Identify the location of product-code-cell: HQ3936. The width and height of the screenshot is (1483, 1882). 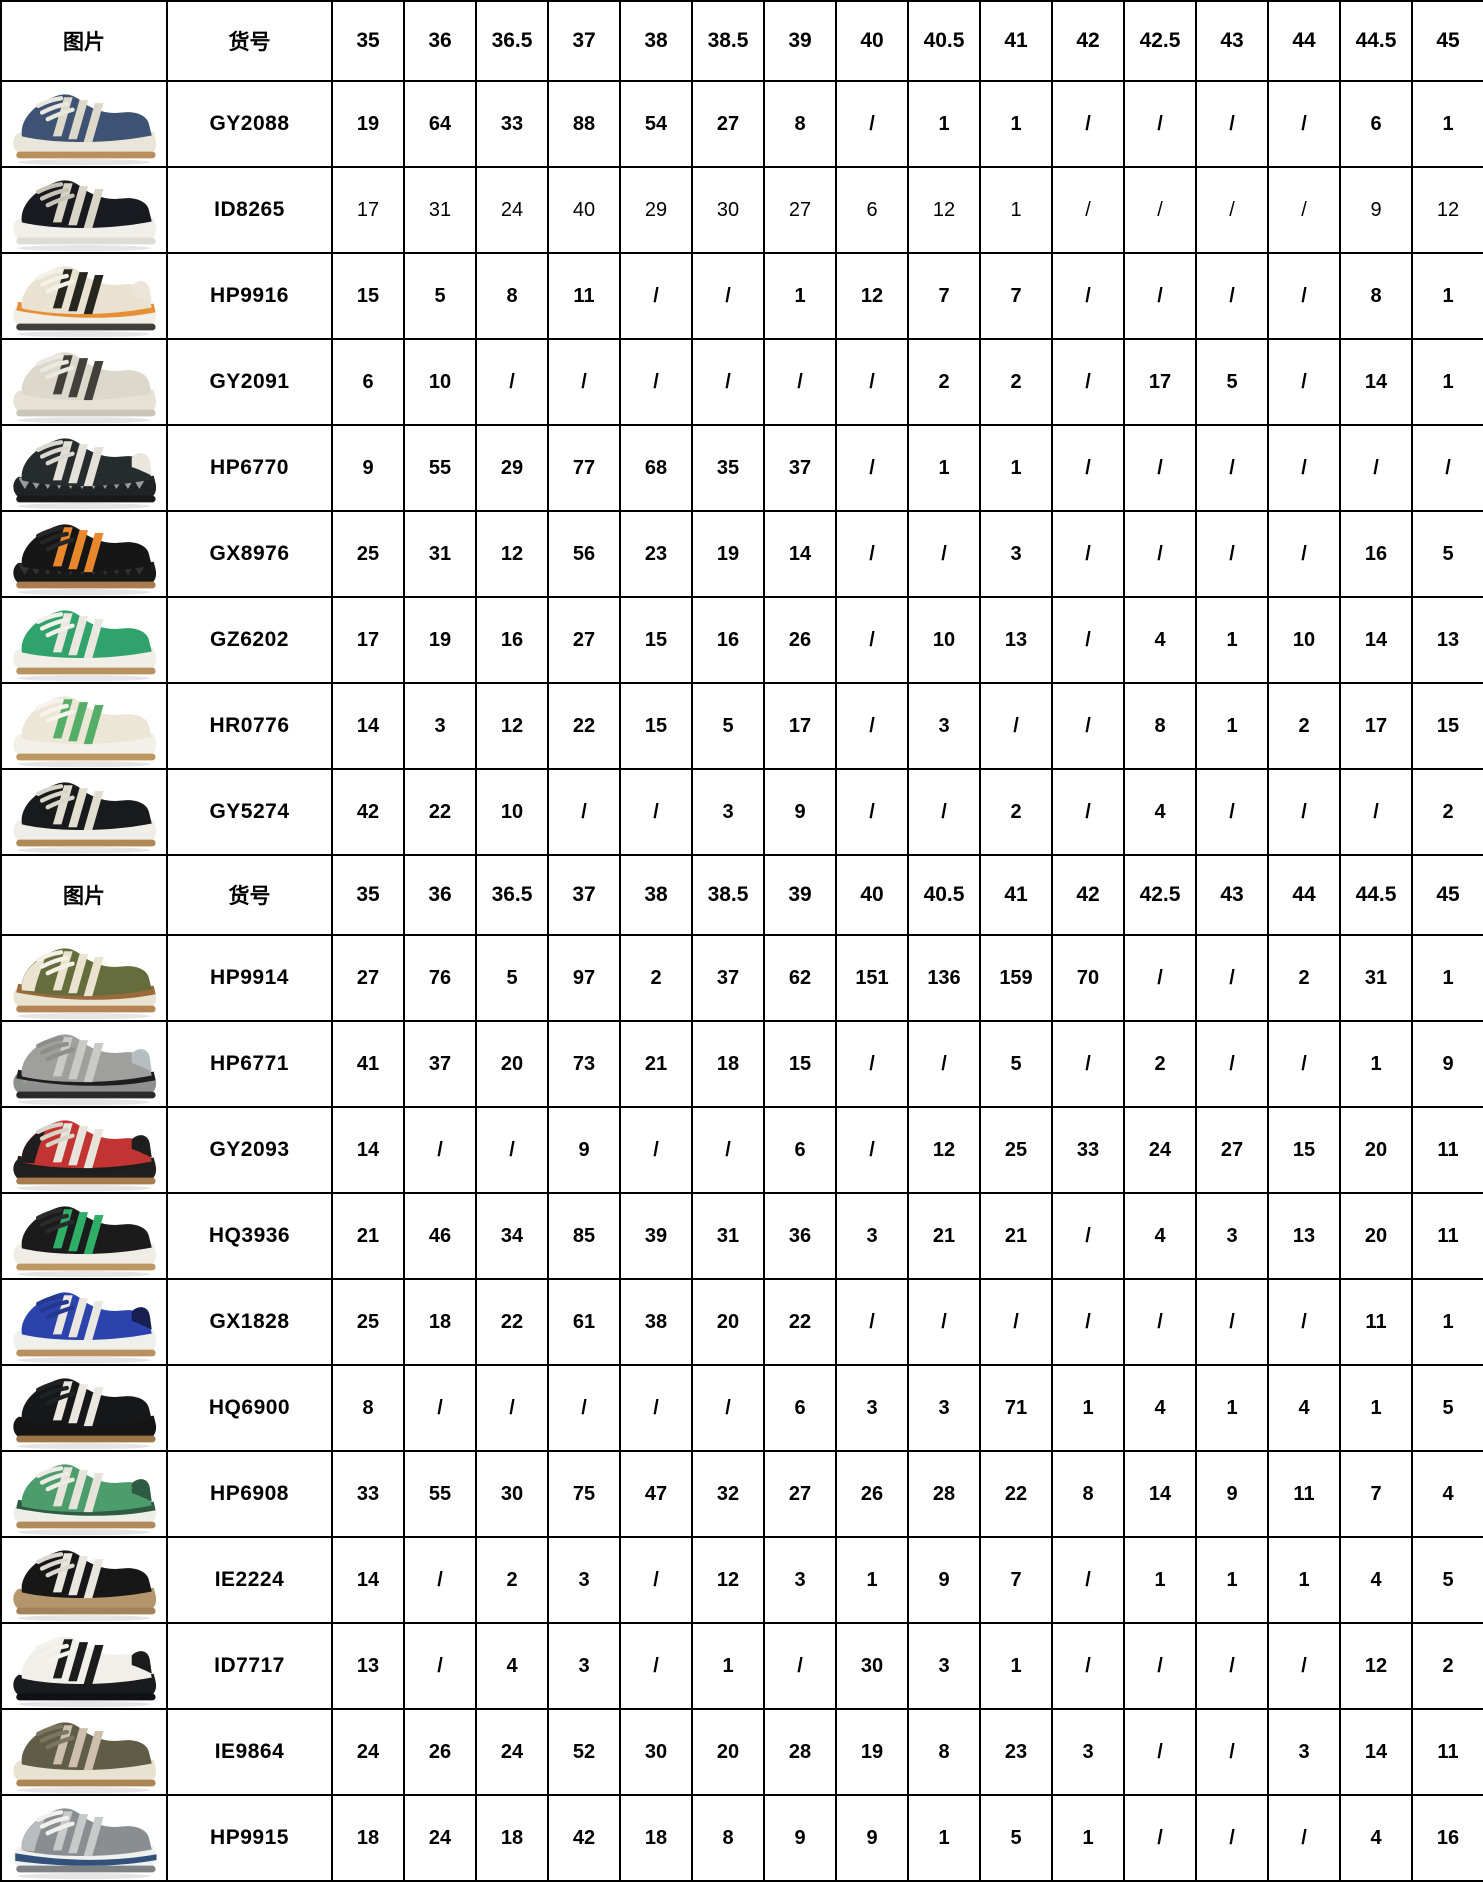
(249, 1236).